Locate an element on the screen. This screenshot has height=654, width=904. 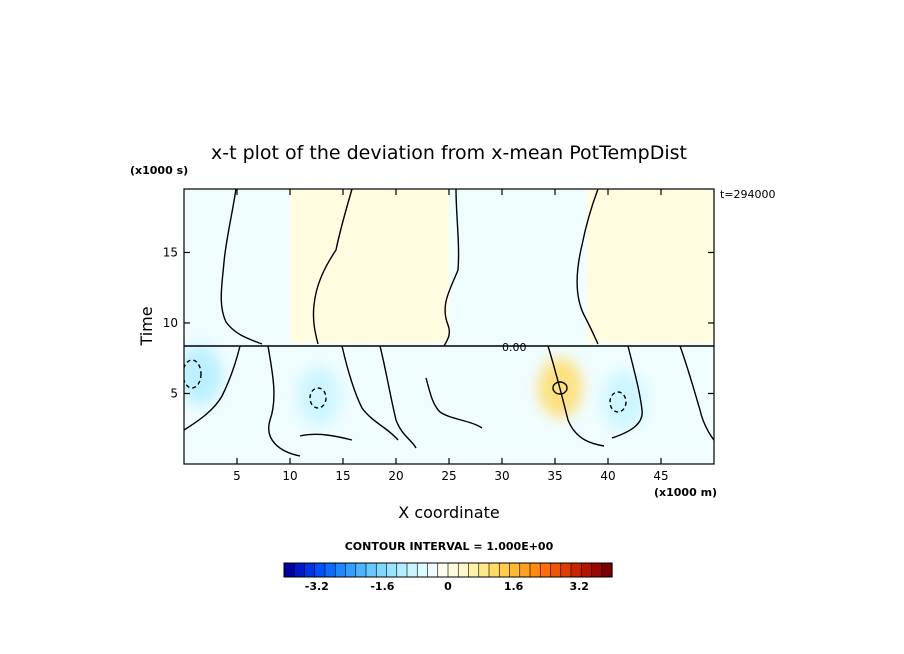
contour-lower-f is located at coordinates (576, 396).